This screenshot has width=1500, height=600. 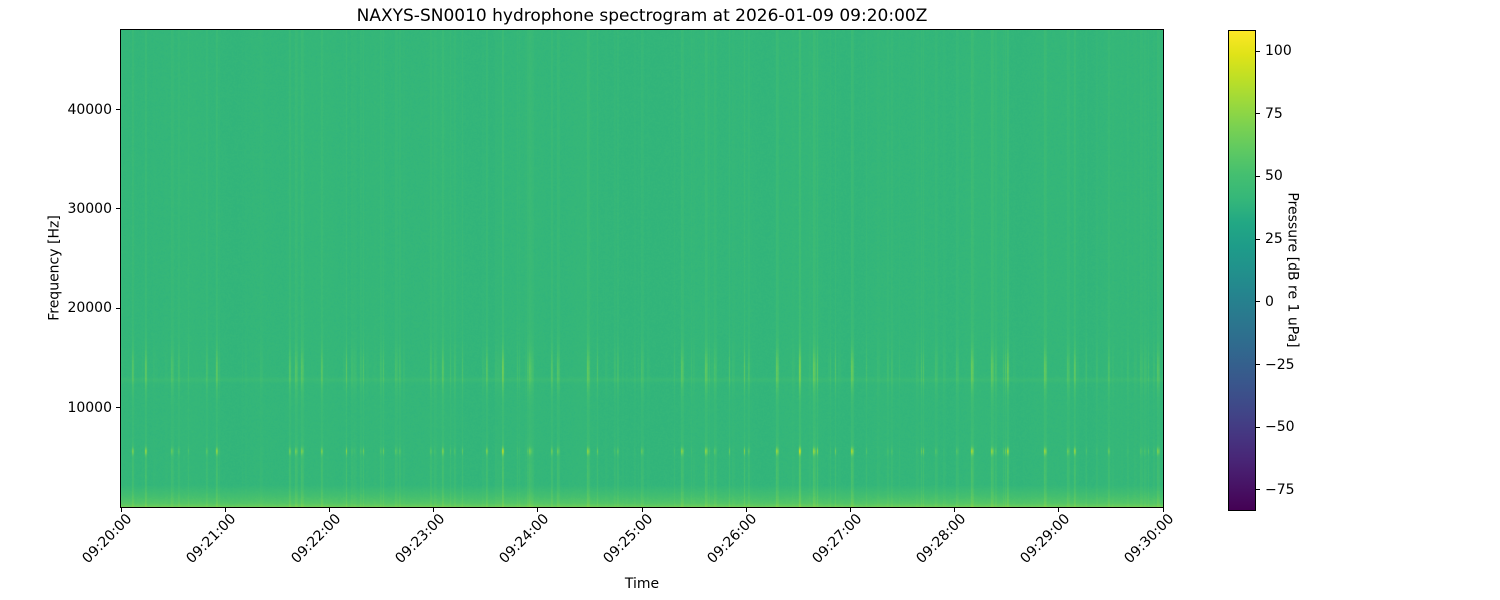 I want to click on x-tick-label: 09:26:00, so click(x=732, y=539).